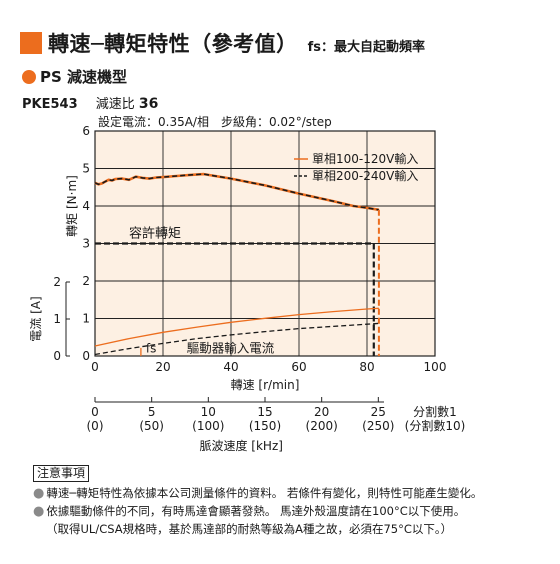 The image size is (560, 564). What do you see at coordinates (86, 206) in the screenshot?
I see `torque-tick-label: 4` at bounding box center [86, 206].